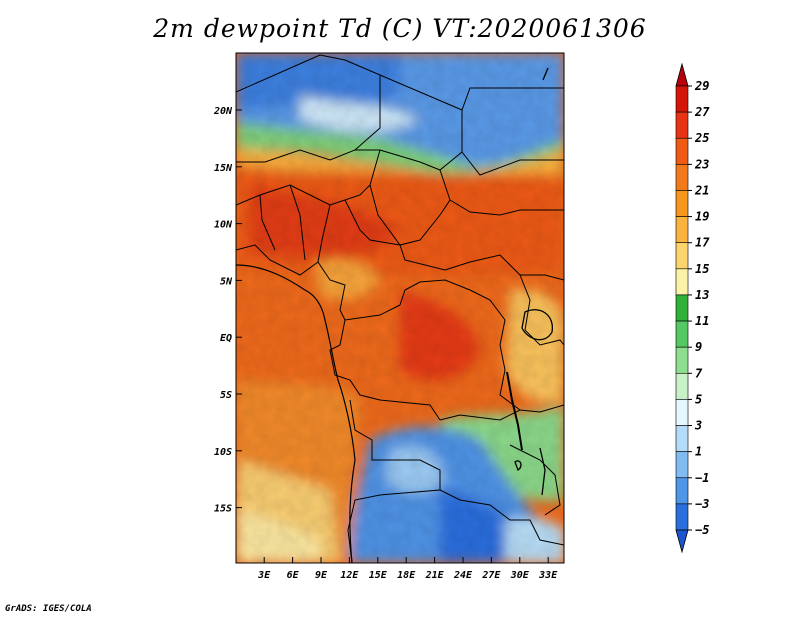 Image resolution: width=800 pixels, height=618 pixels. What do you see at coordinates (264, 575) in the screenshot?
I see `lon-tick-label: 3E` at bounding box center [264, 575].